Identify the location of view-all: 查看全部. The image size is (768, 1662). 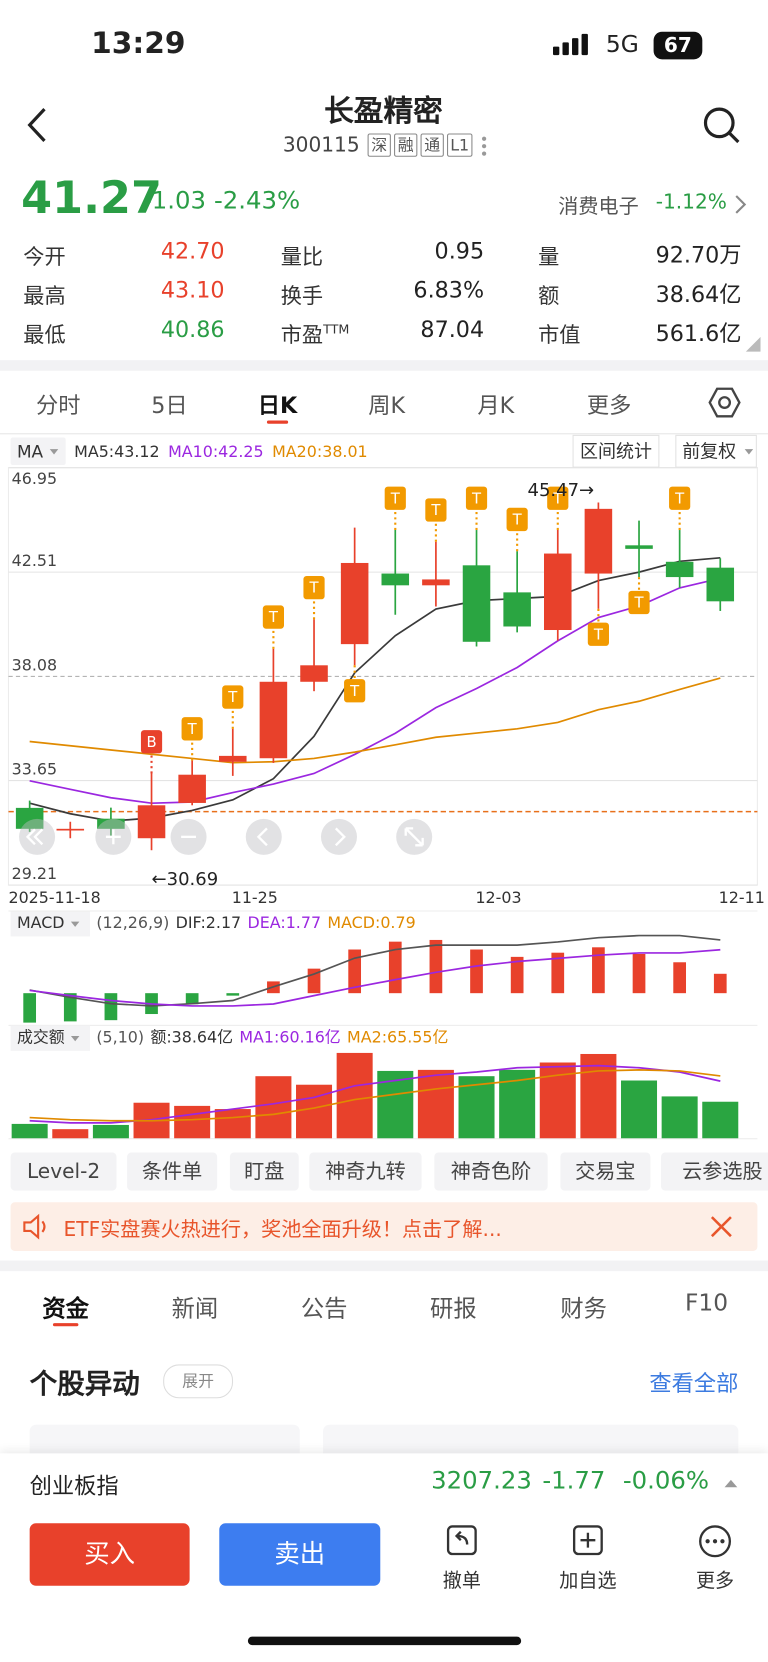
(694, 1383).